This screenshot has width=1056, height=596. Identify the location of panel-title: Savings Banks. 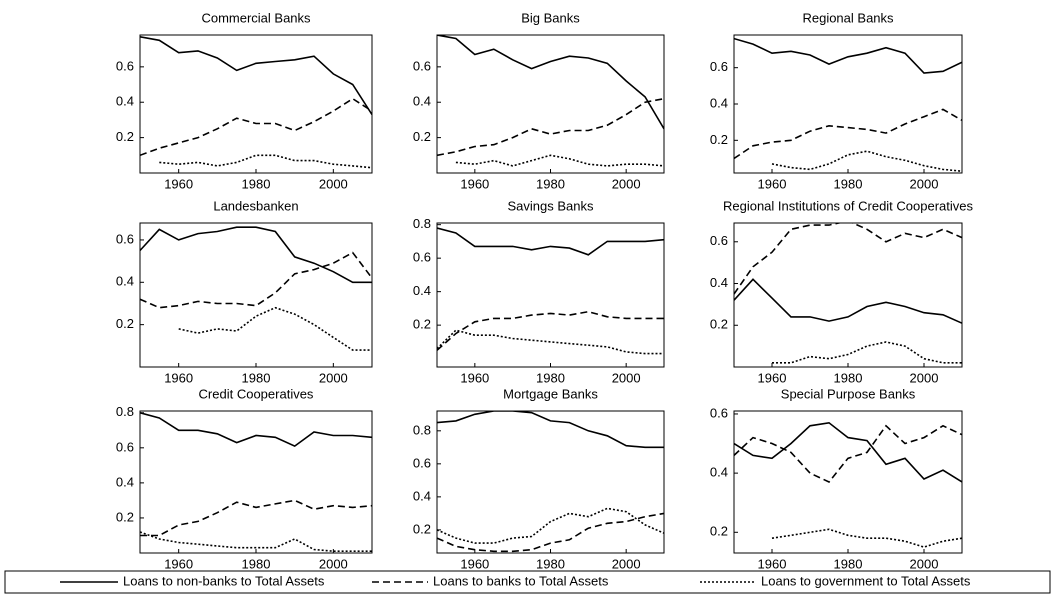
(551, 205).